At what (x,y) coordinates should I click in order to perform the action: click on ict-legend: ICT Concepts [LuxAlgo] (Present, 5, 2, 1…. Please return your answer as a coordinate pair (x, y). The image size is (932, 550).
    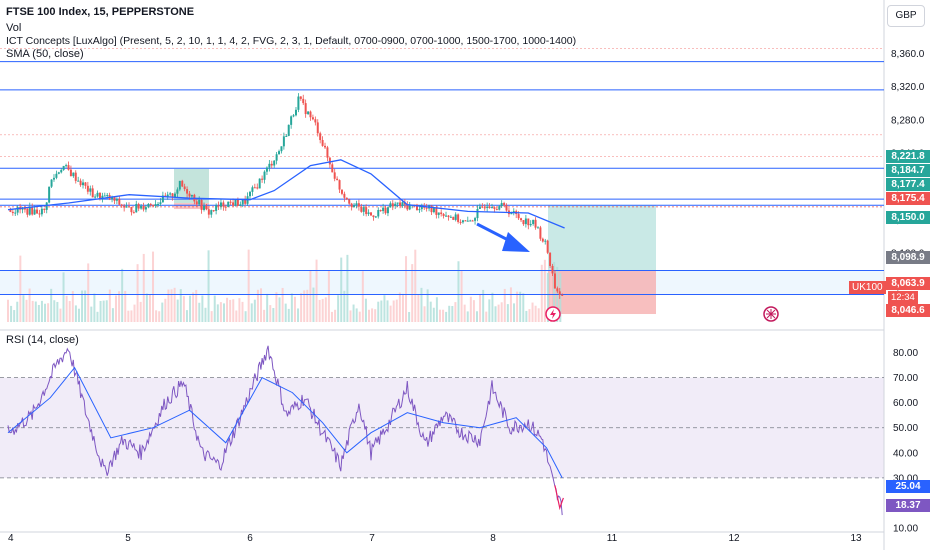
    Looking at the image, I should click on (291, 41).